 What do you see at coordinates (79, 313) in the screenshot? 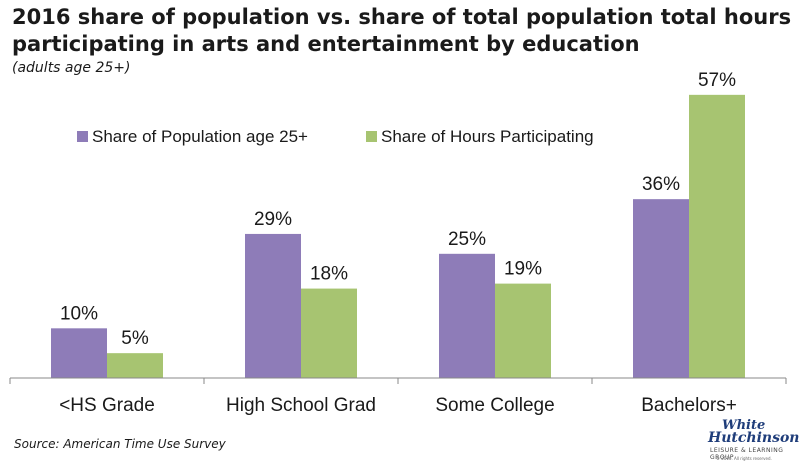
I see `bar-value-label: 10%` at bounding box center [79, 313].